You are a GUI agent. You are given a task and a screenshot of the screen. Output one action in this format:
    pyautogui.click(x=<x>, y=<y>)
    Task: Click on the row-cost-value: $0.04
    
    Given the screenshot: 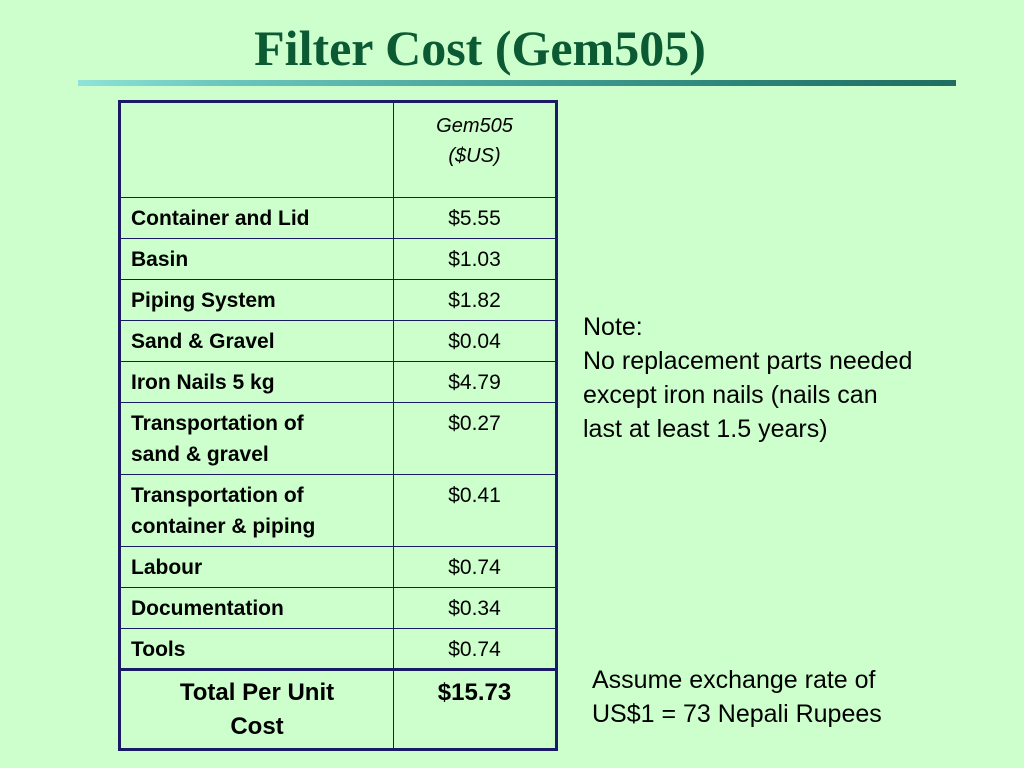 What is the action you would take?
    pyautogui.click(x=475, y=341)
    